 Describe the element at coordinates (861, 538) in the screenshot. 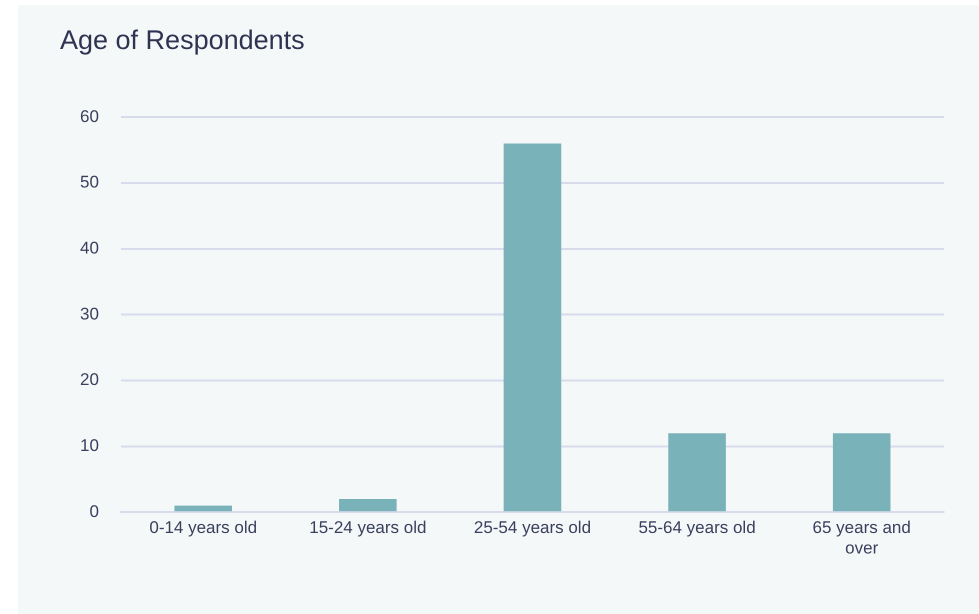

I see `x-tick-label: 65 years and over` at that location.